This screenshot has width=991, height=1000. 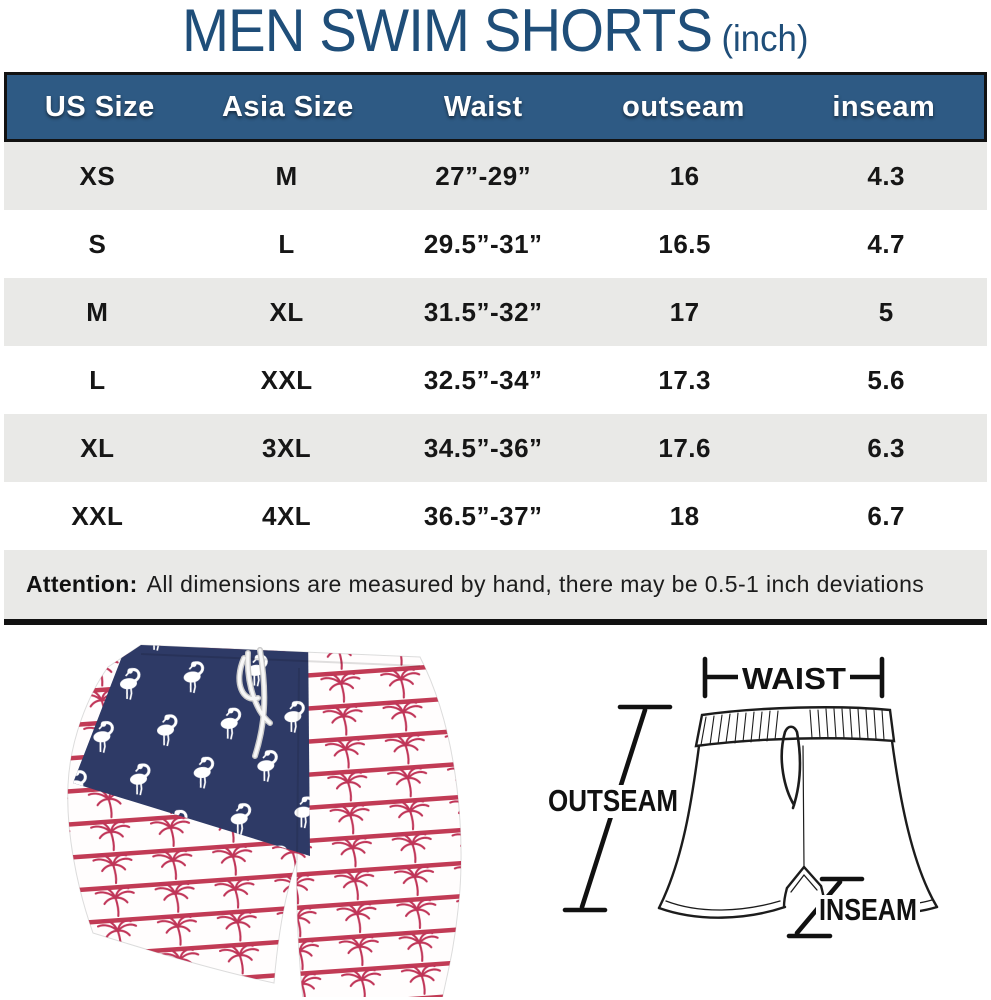 I want to click on table-cell: 17, so click(x=684, y=311).